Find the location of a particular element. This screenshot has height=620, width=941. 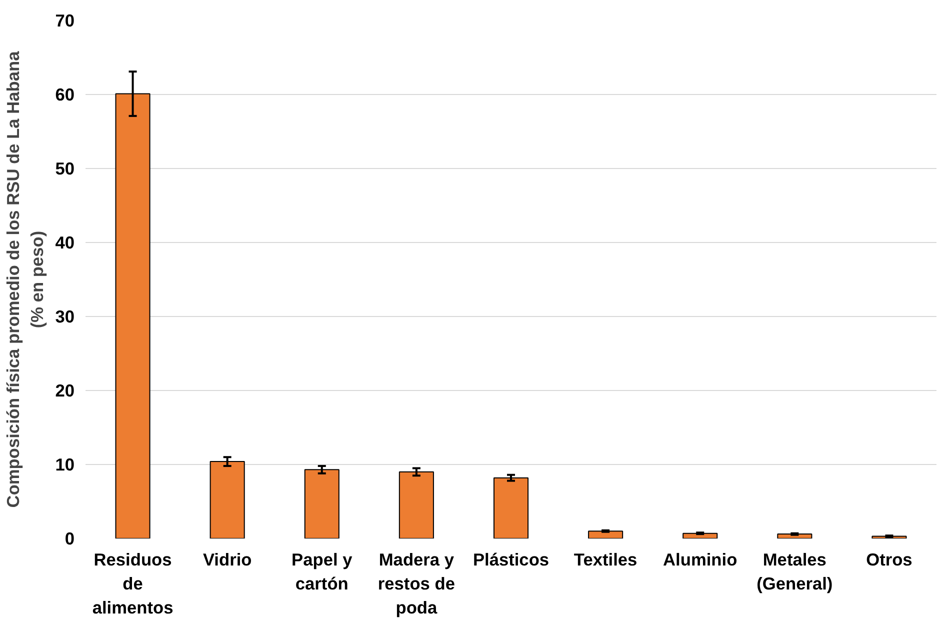

y-tick-label: 50 is located at coordinates (65, 168).